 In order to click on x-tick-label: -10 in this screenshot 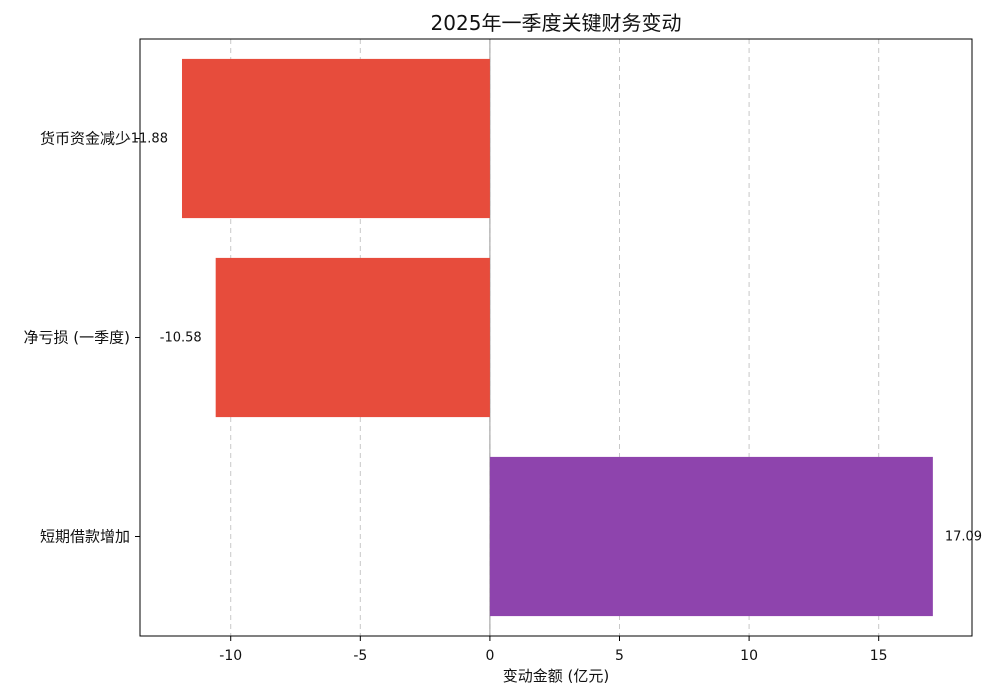, I will do `click(230, 656)`.